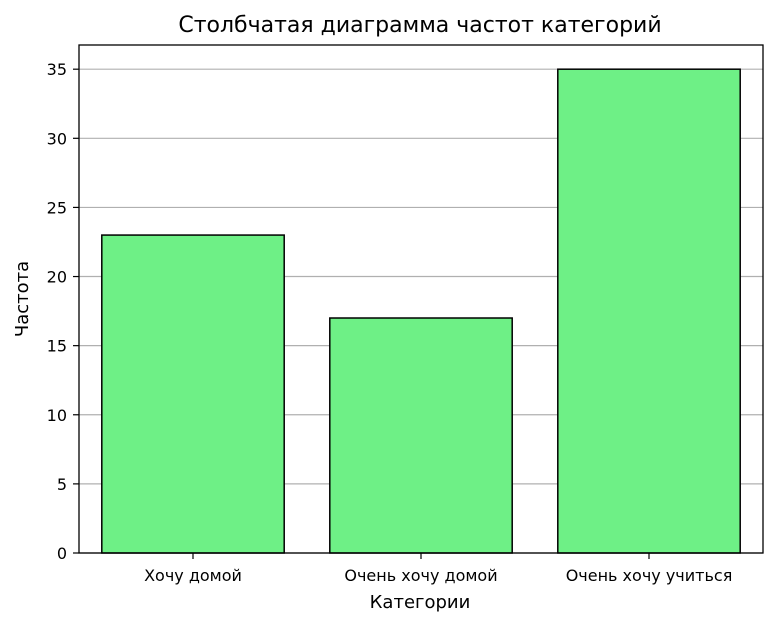 Image resolution: width=774 pixels, height=626 pixels. I want to click on y-axis-label: Частота, so click(22, 299).